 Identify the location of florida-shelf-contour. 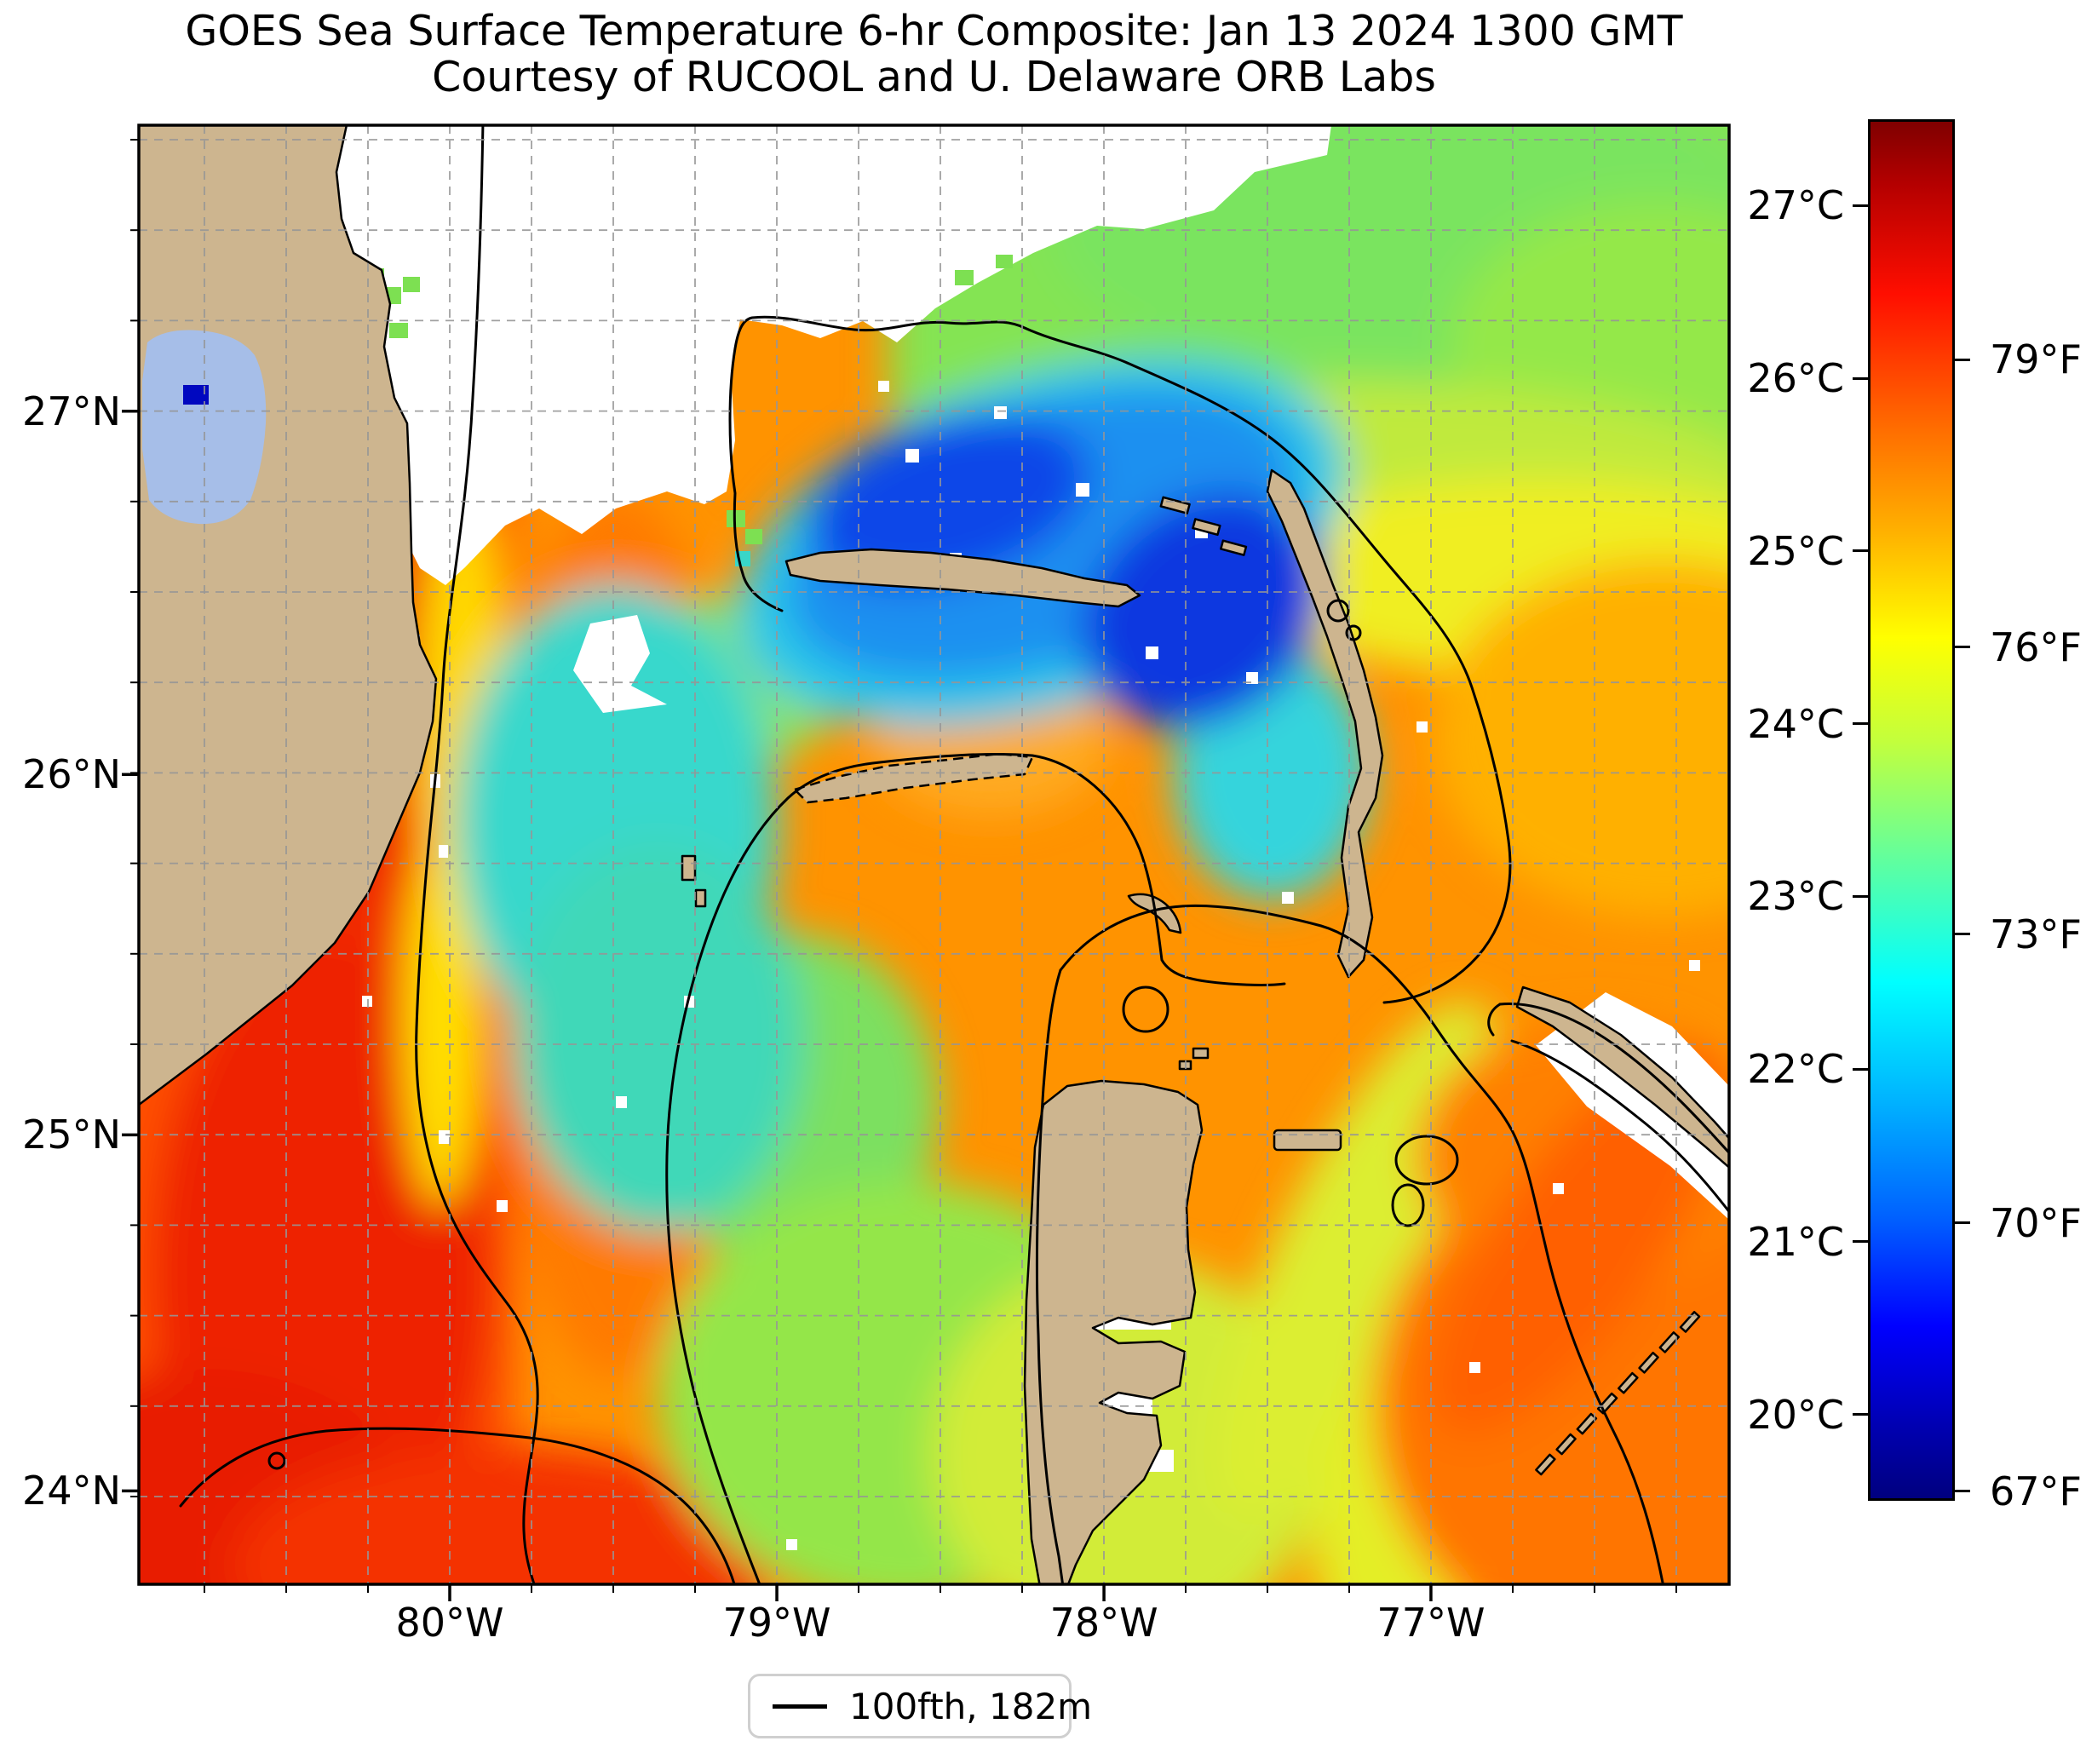
(477, 854).